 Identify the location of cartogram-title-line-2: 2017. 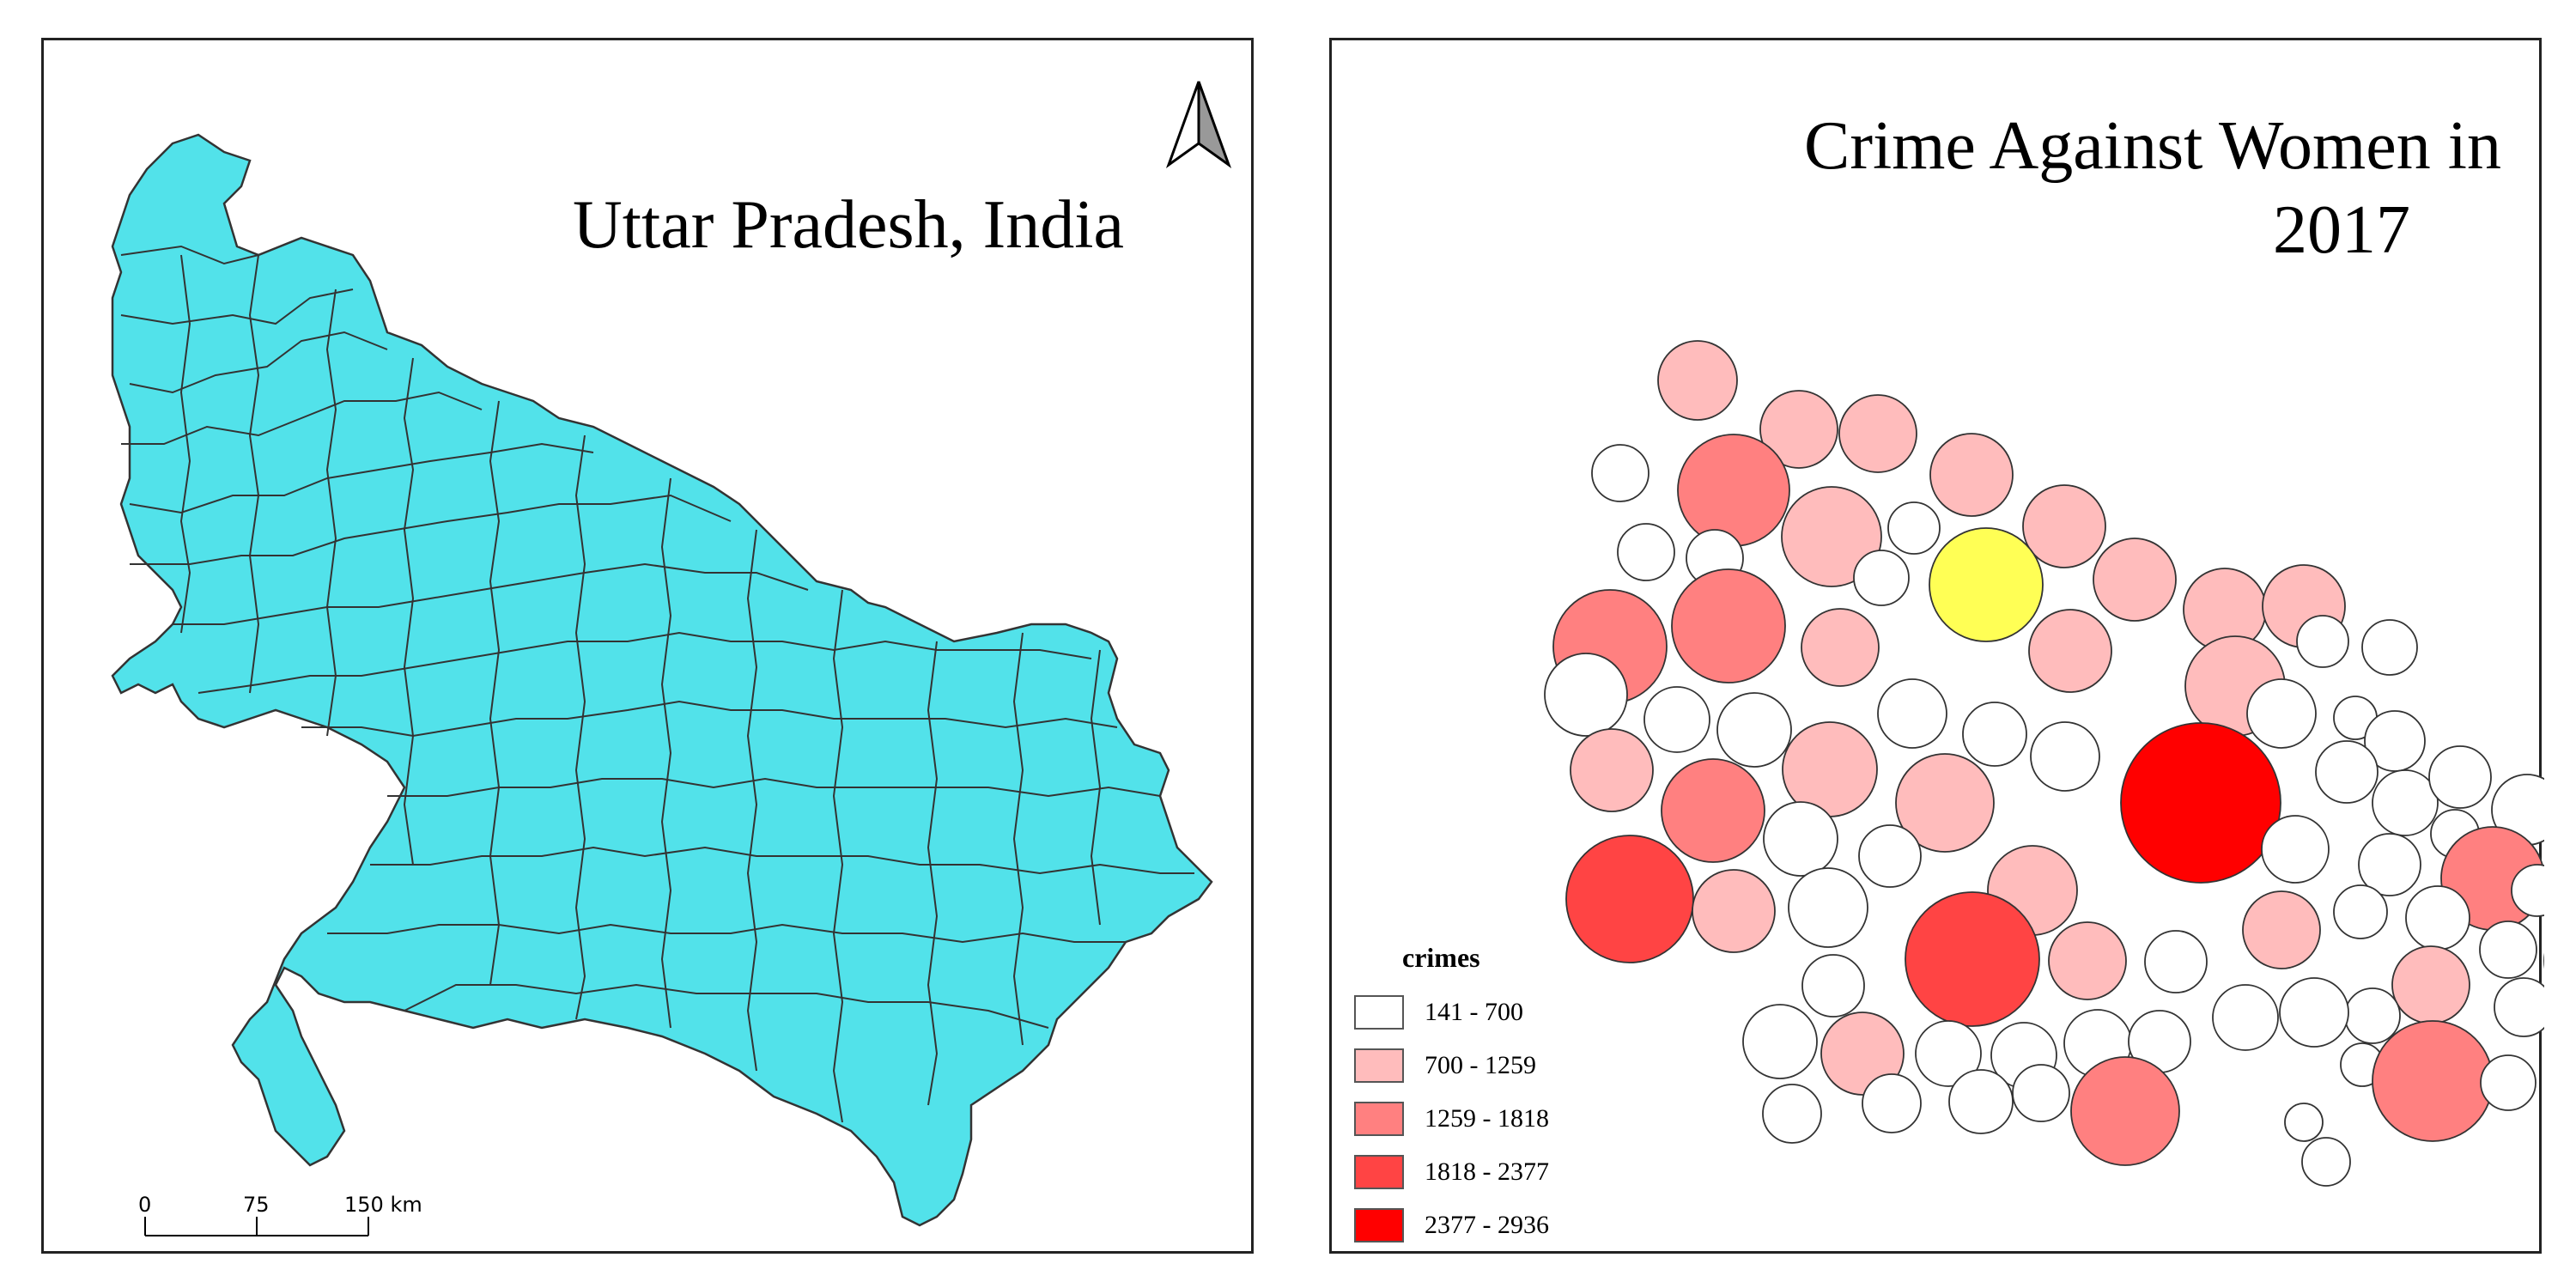
(2341, 230).